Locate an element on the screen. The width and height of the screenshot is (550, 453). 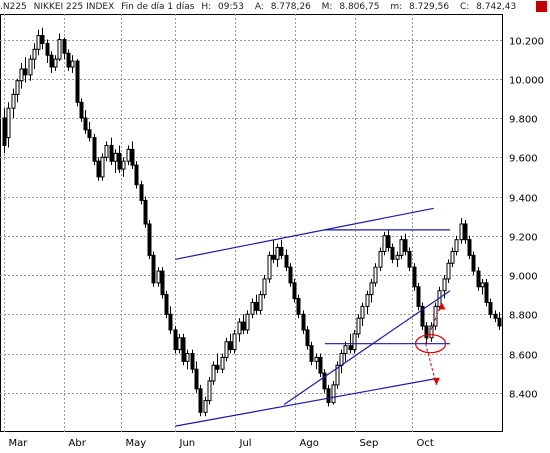
y-tick-label: 9.200 is located at coordinates (523, 238).